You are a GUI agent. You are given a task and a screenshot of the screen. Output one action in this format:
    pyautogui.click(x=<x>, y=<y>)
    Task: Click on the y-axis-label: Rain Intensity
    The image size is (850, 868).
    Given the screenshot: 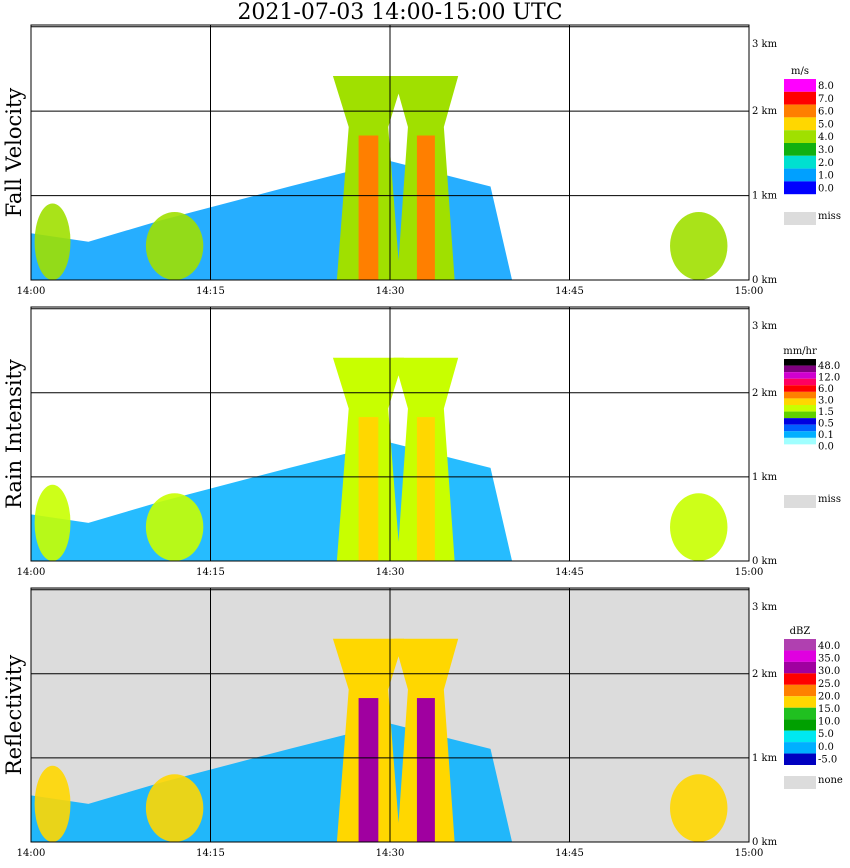 What is the action you would take?
    pyautogui.click(x=14, y=434)
    